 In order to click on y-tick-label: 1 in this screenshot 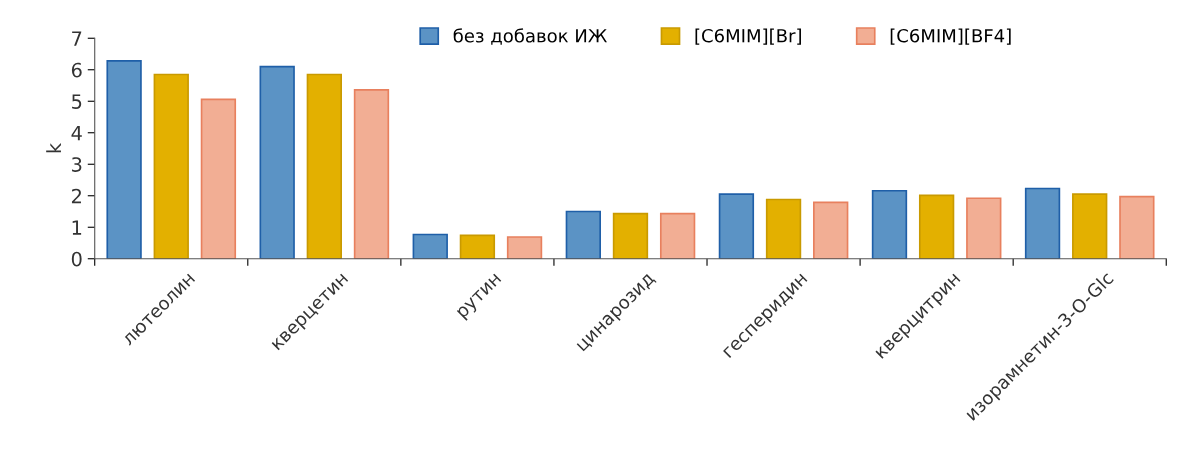, I will do `click(77, 227)`.